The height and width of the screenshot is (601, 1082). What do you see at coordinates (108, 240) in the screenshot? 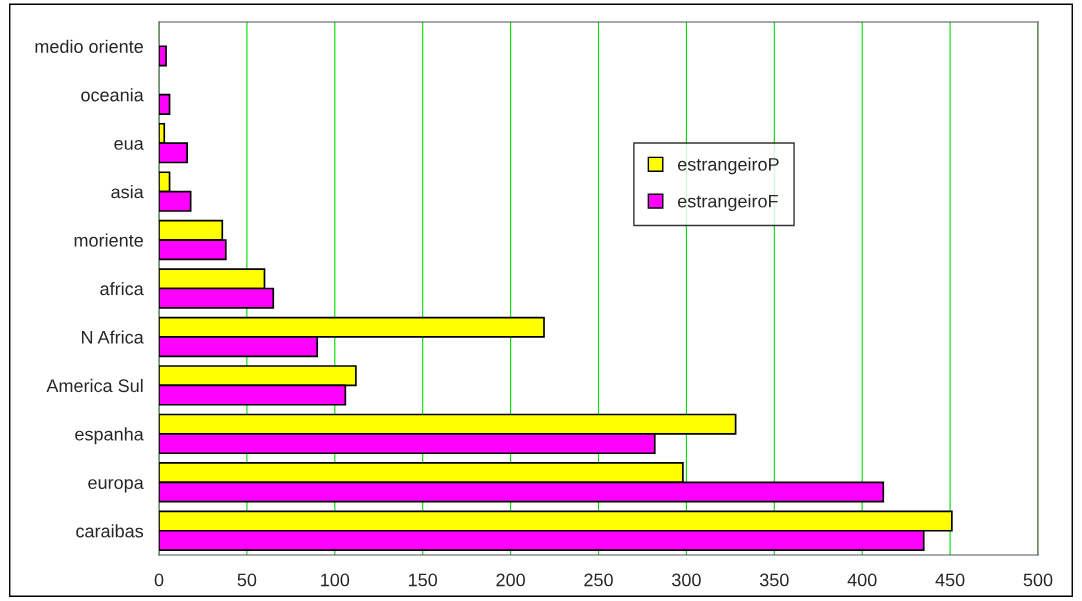
I see `y-tick-label: moriente` at bounding box center [108, 240].